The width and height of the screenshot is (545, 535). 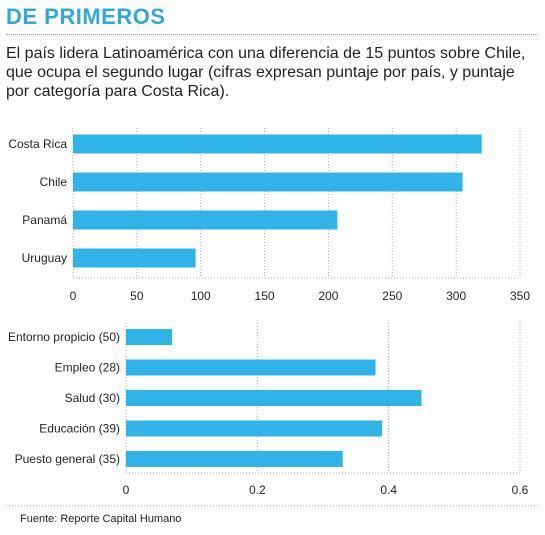 What do you see at coordinates (520, 490) in the screenshot?
I see `x-tick-label-1-3: 0.6` at bounding box center [520, 490].